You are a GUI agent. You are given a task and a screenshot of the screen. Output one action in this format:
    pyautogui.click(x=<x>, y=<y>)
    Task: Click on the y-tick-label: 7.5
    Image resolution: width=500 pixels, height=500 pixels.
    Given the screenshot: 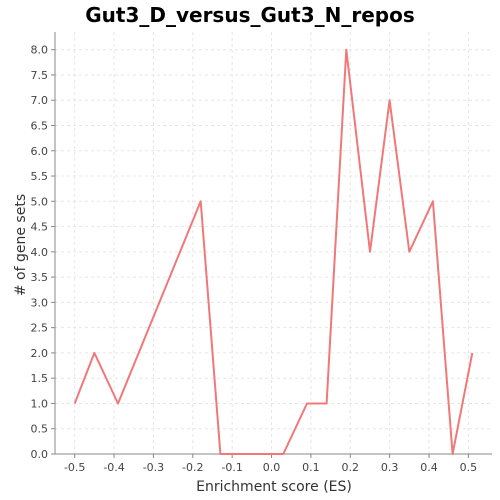 What is the action you would take?
    pyautogui.click(x=40, y=75)
    